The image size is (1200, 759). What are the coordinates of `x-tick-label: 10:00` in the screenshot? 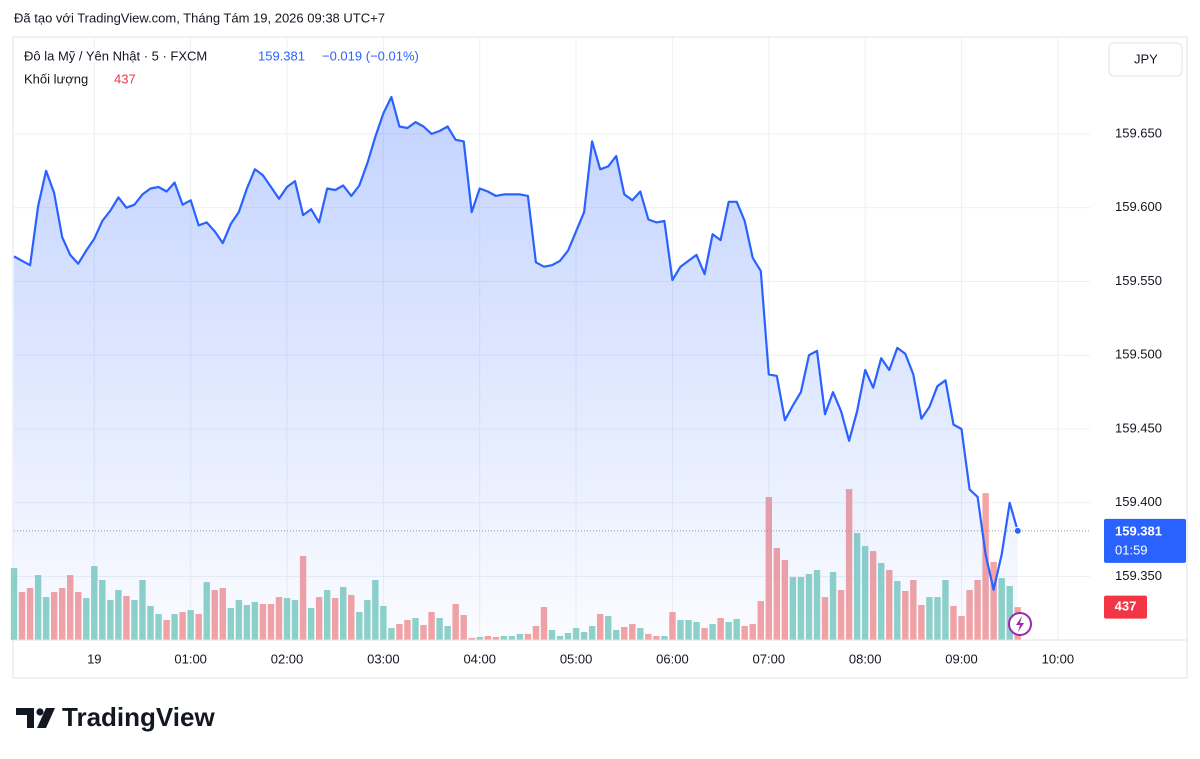 It's located at (1058, 658).